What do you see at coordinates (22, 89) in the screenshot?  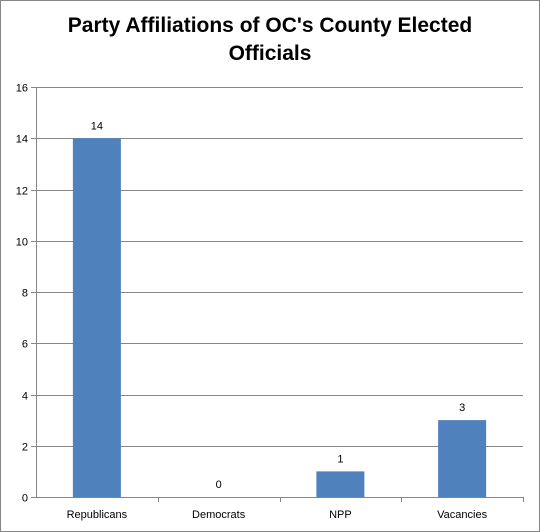 I see `y-tick-label: 16` at bounding box center [22, 89].